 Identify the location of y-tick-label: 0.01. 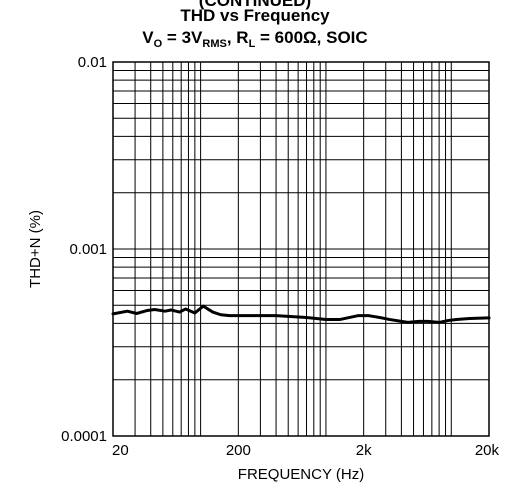
(92, 62).